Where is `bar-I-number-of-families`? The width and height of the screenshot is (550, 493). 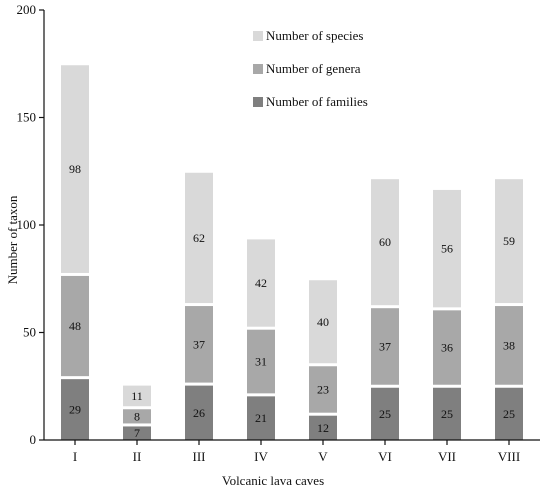 bar-I-number-of-families is located at coordinates (75, 409).